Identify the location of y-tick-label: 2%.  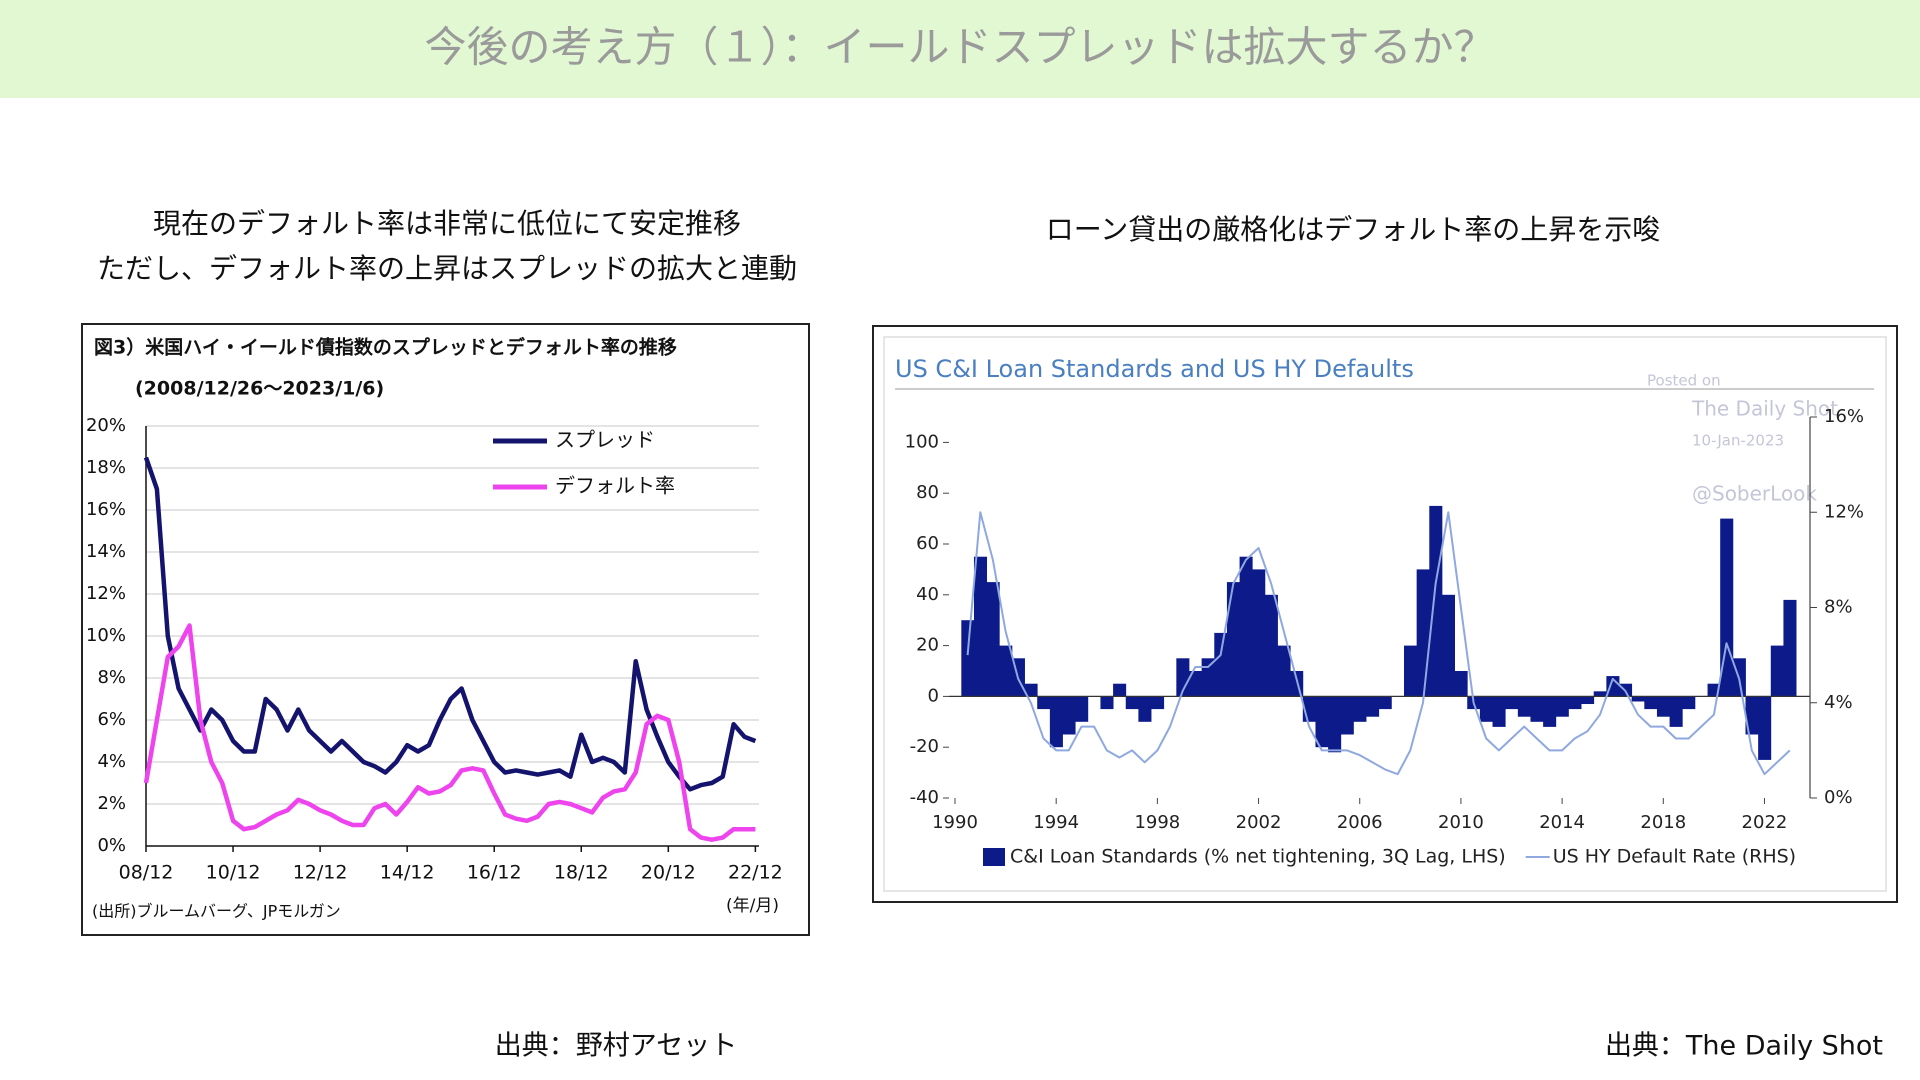
(111, 803).